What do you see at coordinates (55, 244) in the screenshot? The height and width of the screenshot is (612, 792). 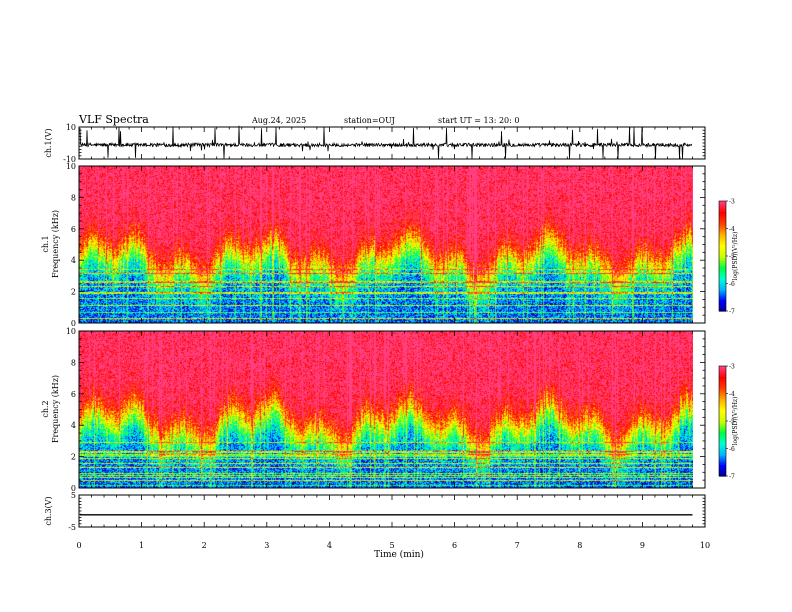 I see `ch1-spectrogram-ylabel-freq: Frequency (kHz)` at bounding box center [55, 244].